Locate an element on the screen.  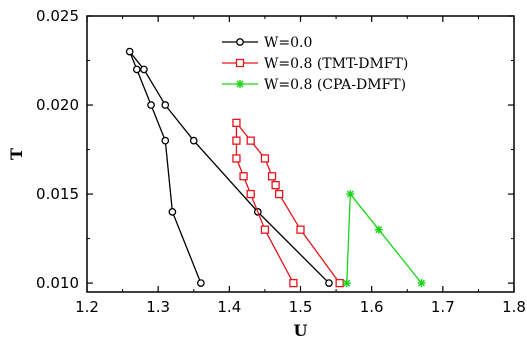
data-point-s2-1-stroke is located at coordinates (350, 194).